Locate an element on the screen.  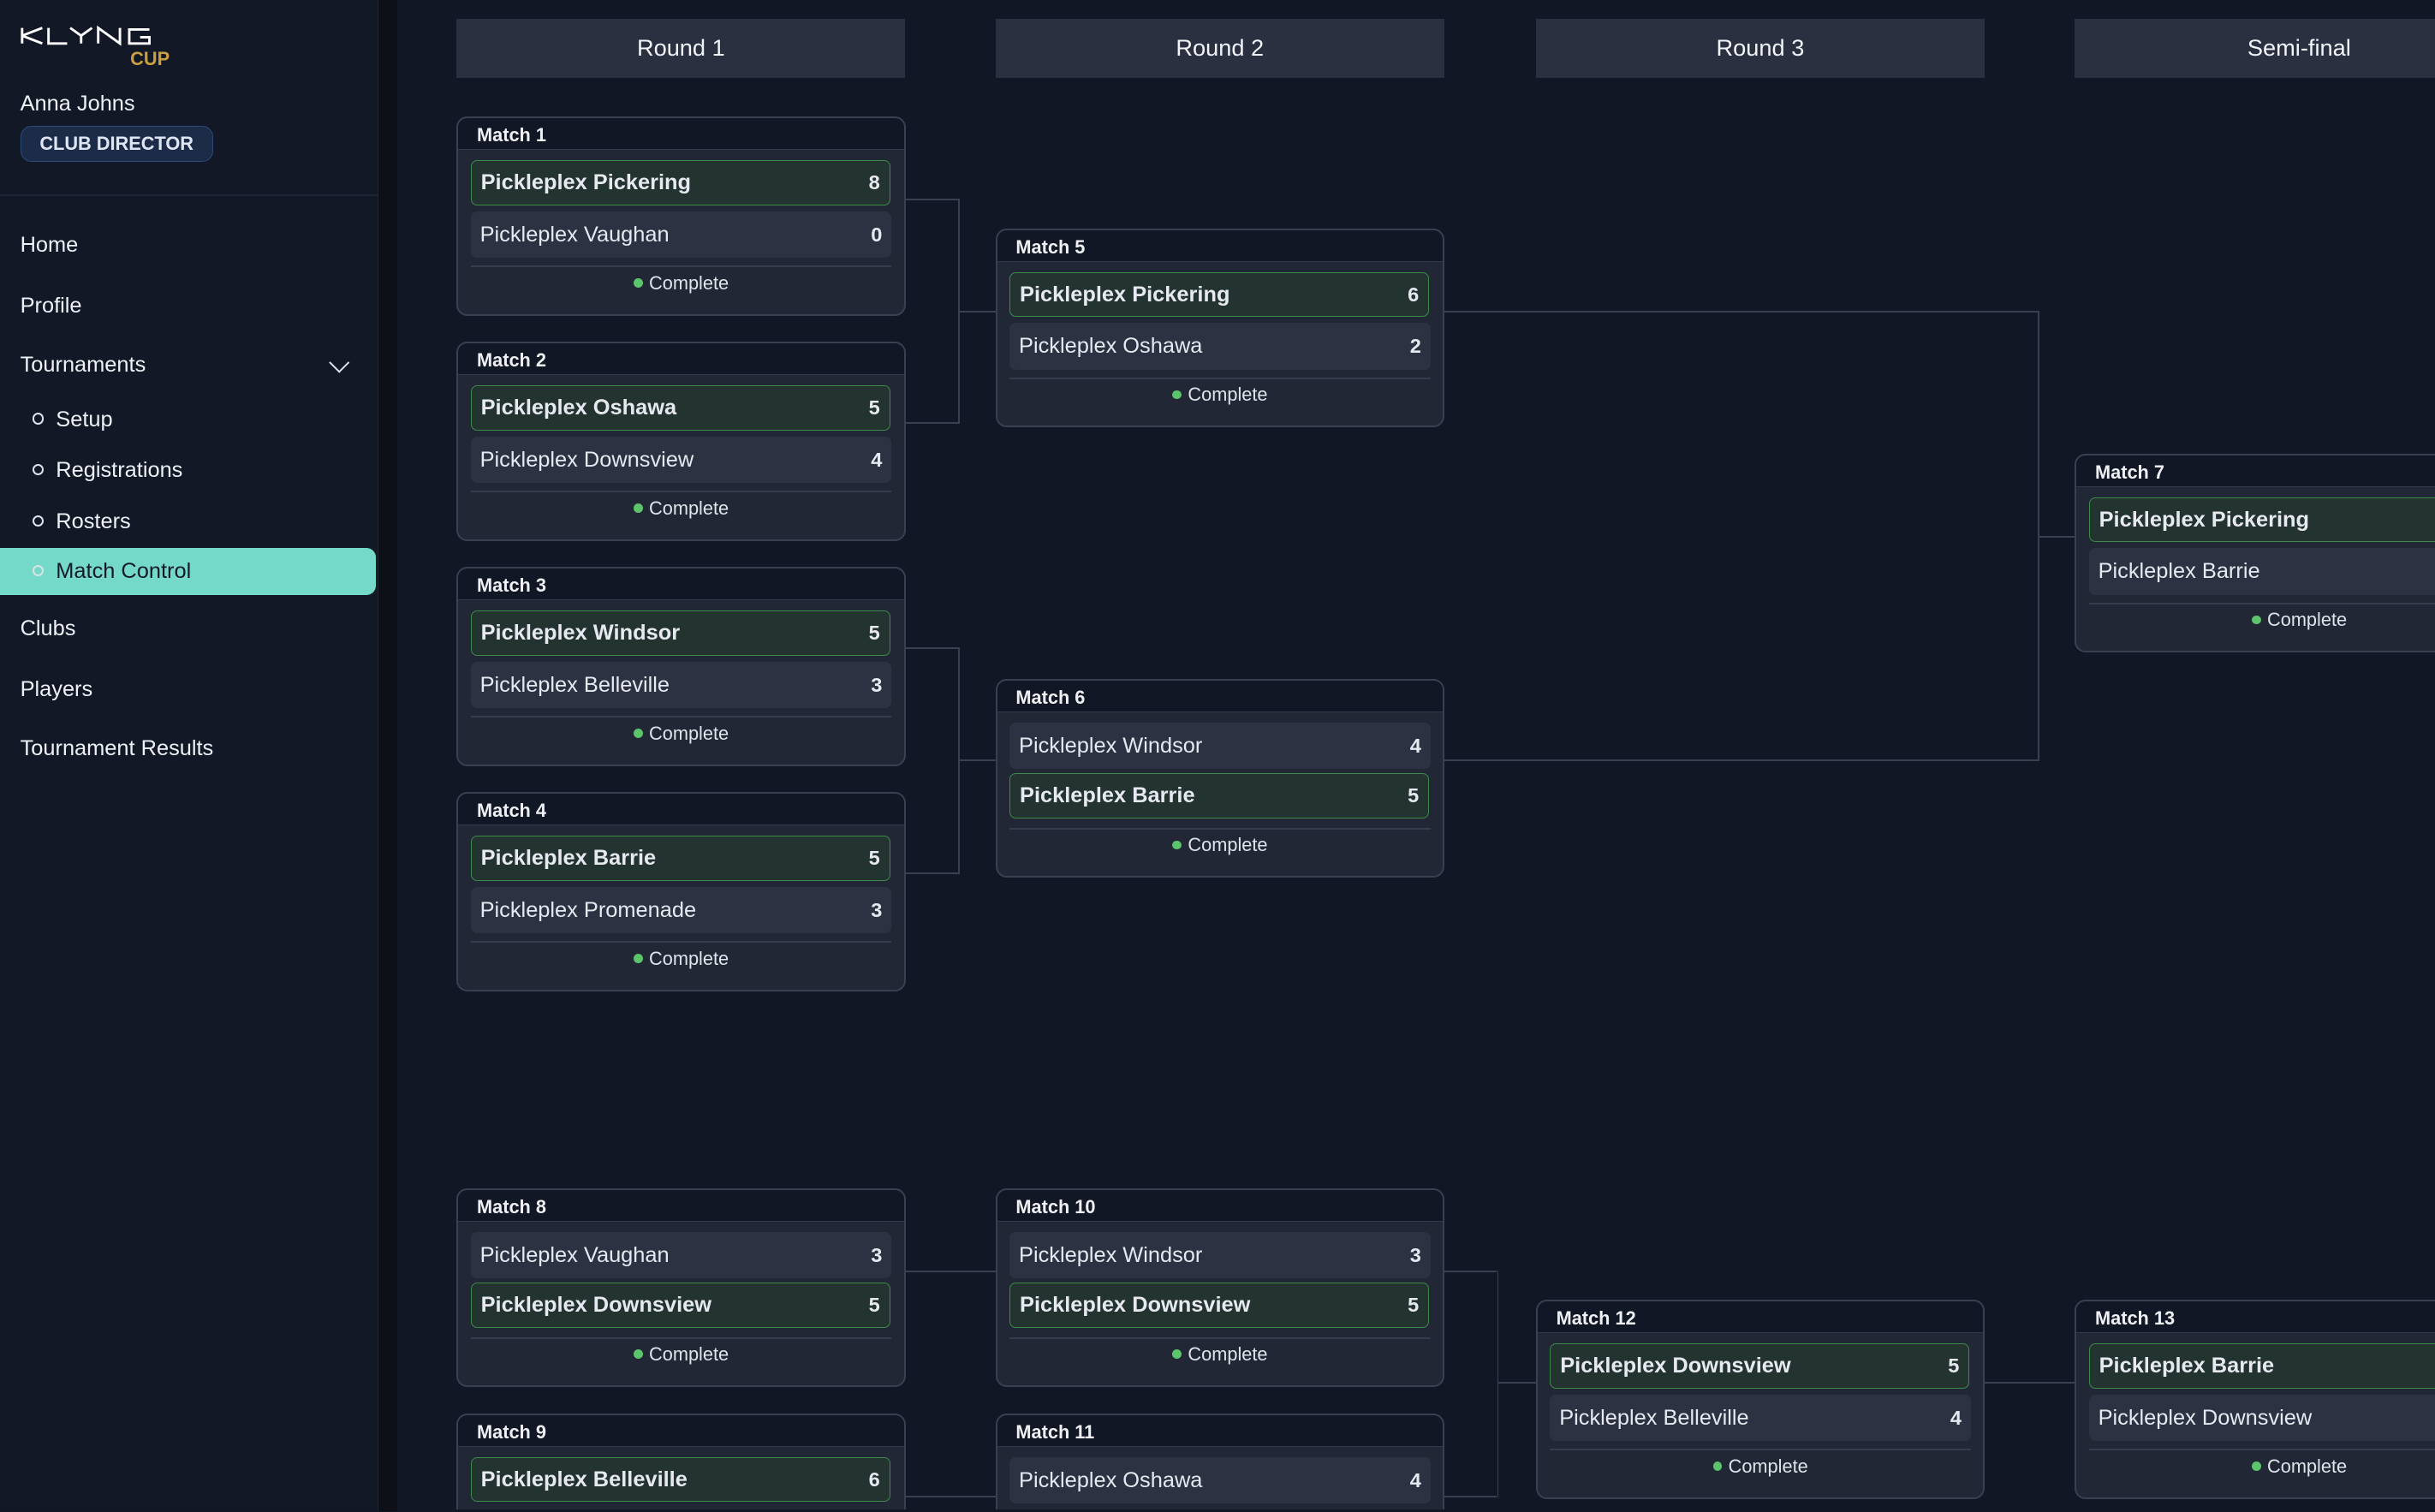
team-row: Pickleplex Downsview 4 is located at coordinates (681, 460).